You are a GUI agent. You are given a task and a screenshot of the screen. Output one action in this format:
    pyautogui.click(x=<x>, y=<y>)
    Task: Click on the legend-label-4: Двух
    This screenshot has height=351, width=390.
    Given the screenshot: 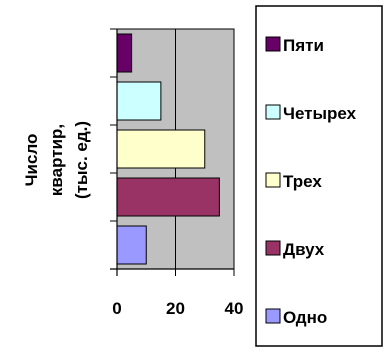 What is the action you would take?
    pyautogui.click(x=304, y=249)
    